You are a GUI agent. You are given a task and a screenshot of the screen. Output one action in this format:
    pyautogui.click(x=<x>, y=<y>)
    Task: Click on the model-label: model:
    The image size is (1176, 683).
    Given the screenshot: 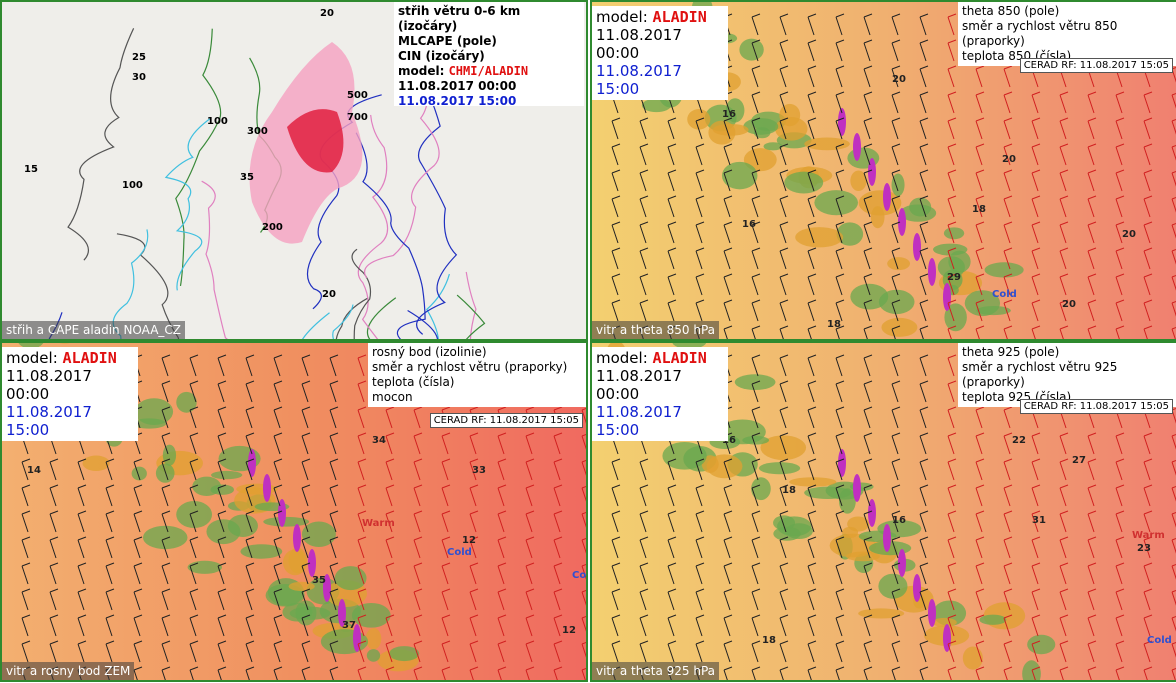 What is the action you would take?
    pyautogui.click(x=622, y=358)
    